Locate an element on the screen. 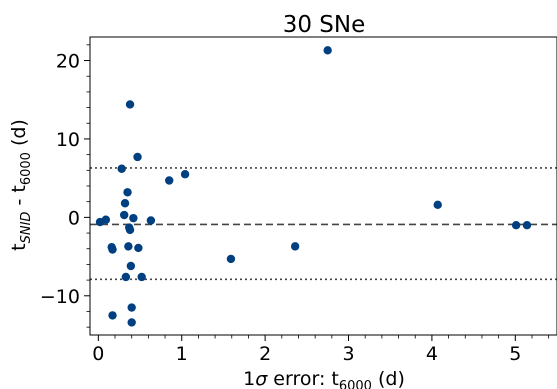 This screenshot has width=557, height=389. x-tick-label-3: 3 is located at coordinates (348, 354).